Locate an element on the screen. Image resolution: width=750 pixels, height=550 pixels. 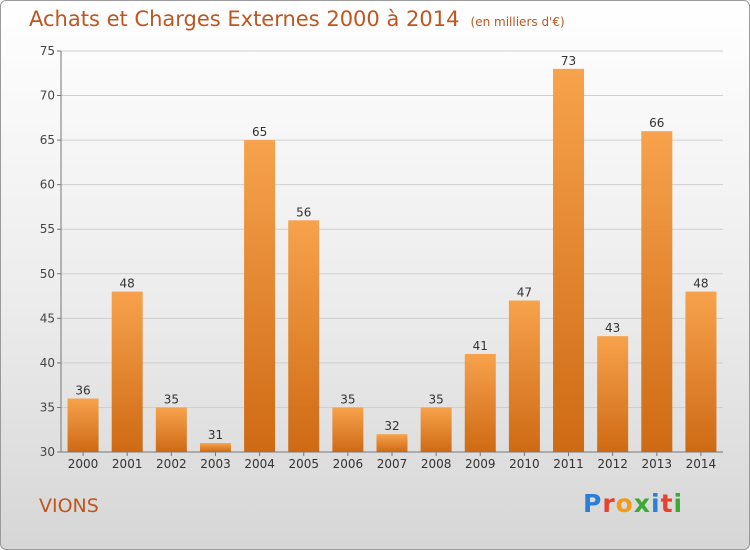
y-tick-label: 30 is located at coordinates (47, 452).